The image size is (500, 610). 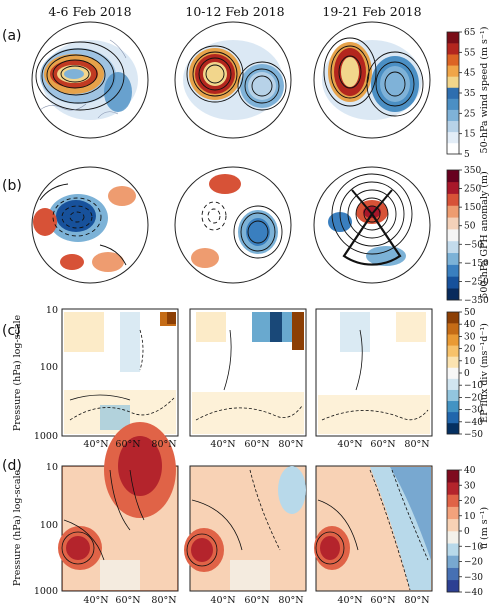 What do you see at coordinates (472, 208) in the screenshot?
I see `colorbar-b-tick-label: 150` at bounding box center [472, 208].